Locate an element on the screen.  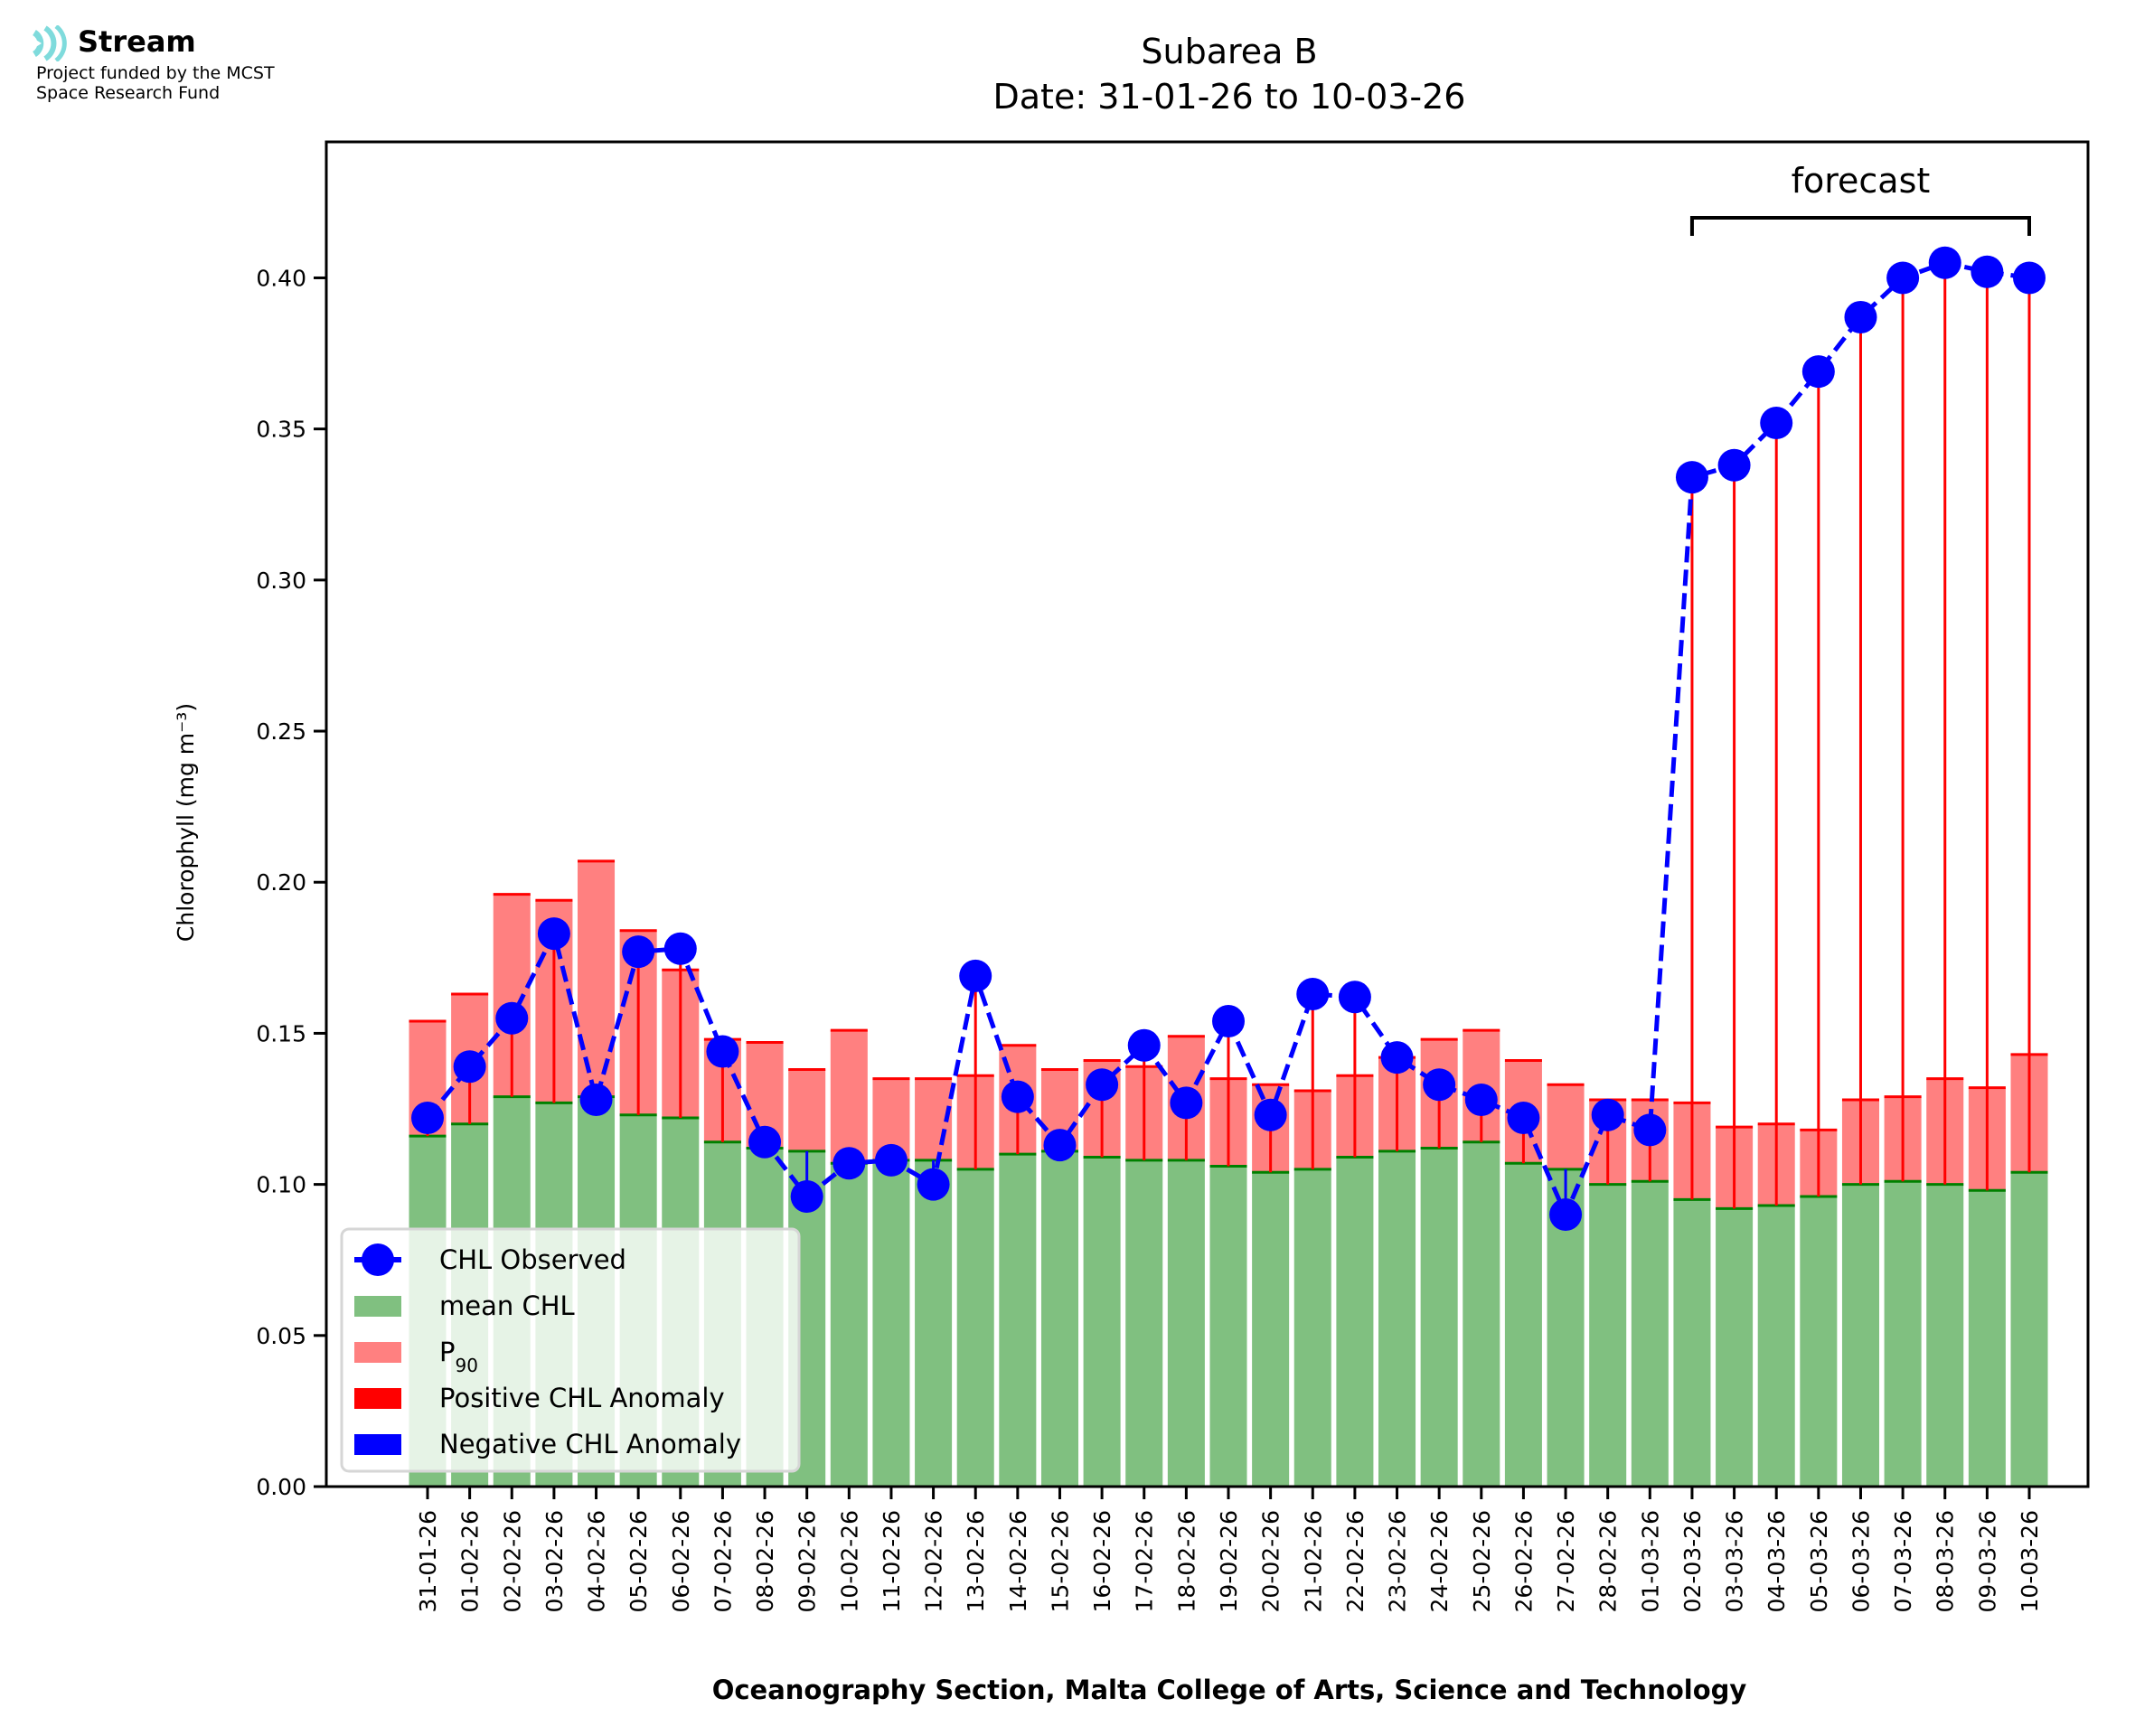
y-tick-label: 0.35 is located at coordinates (281, 430).